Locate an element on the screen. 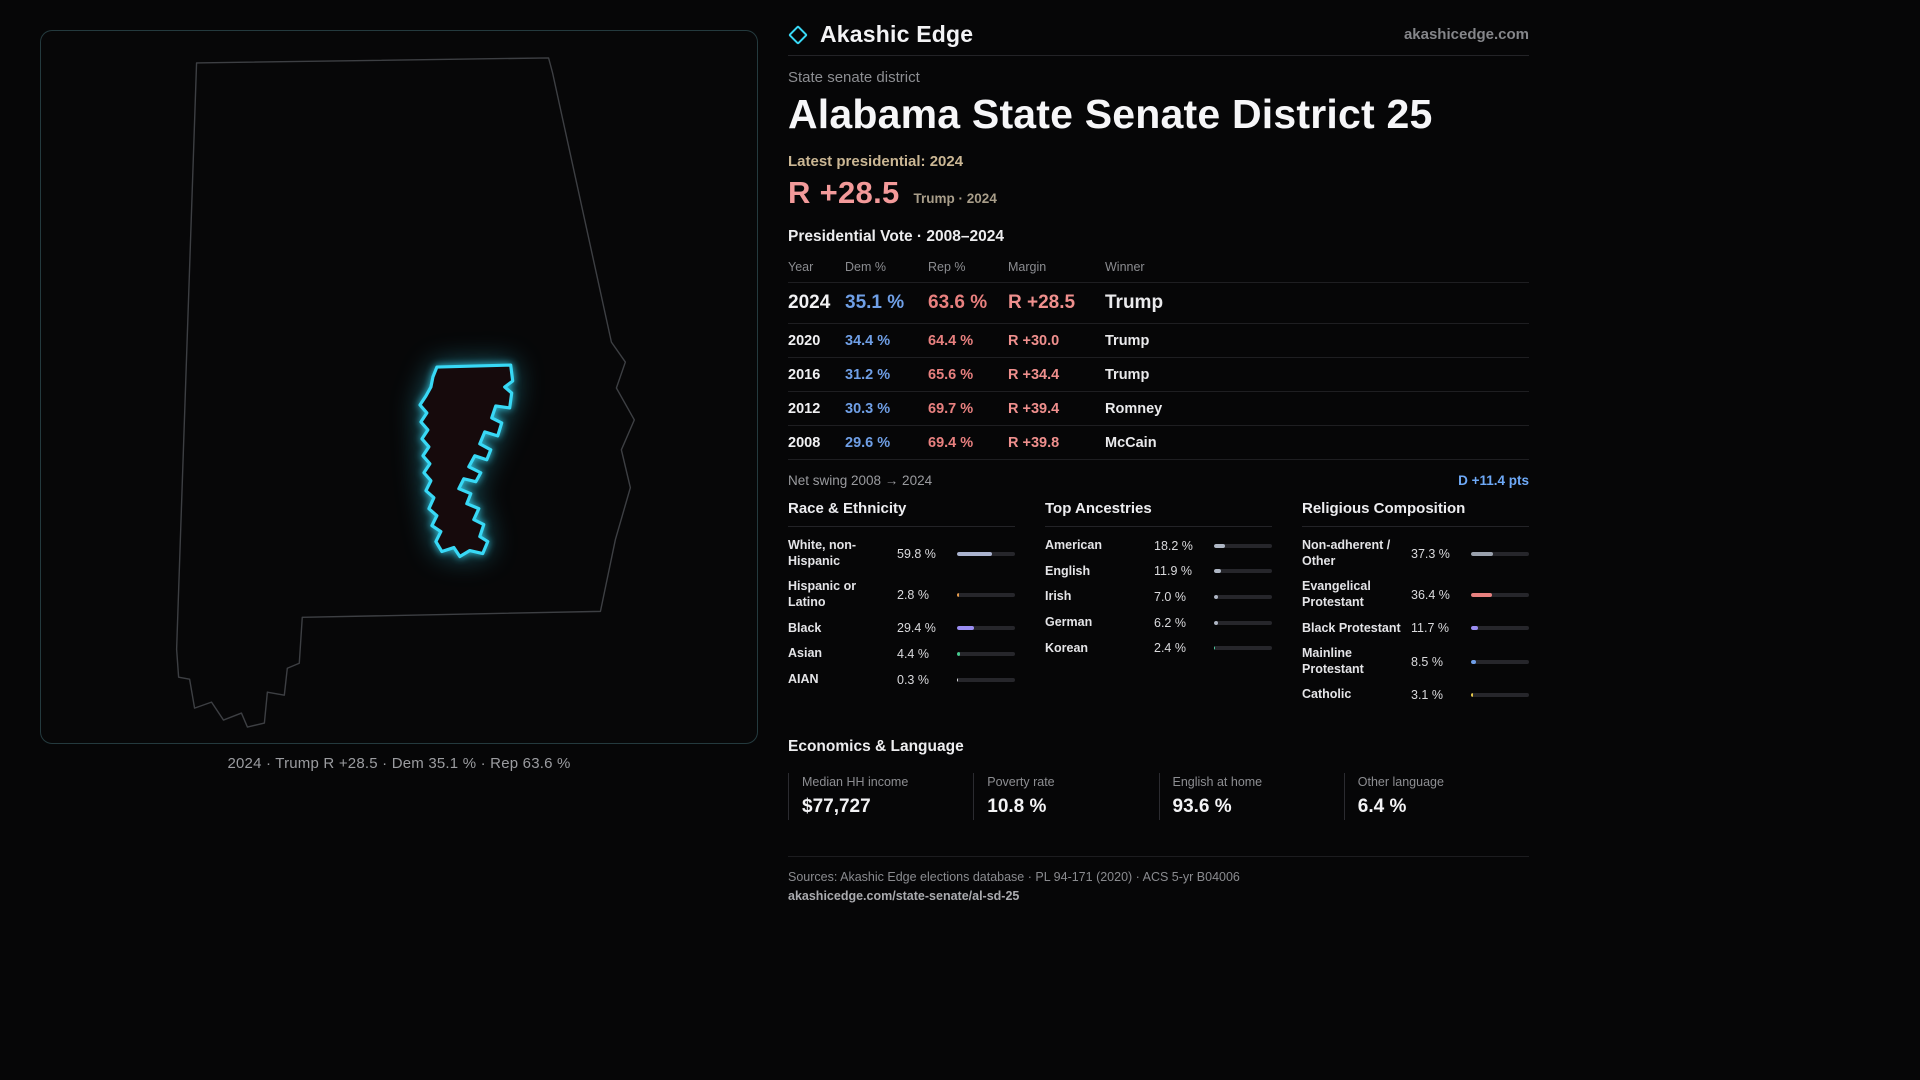  cell-rep-pct: 63.6 % is located at coordinates (958, 302).